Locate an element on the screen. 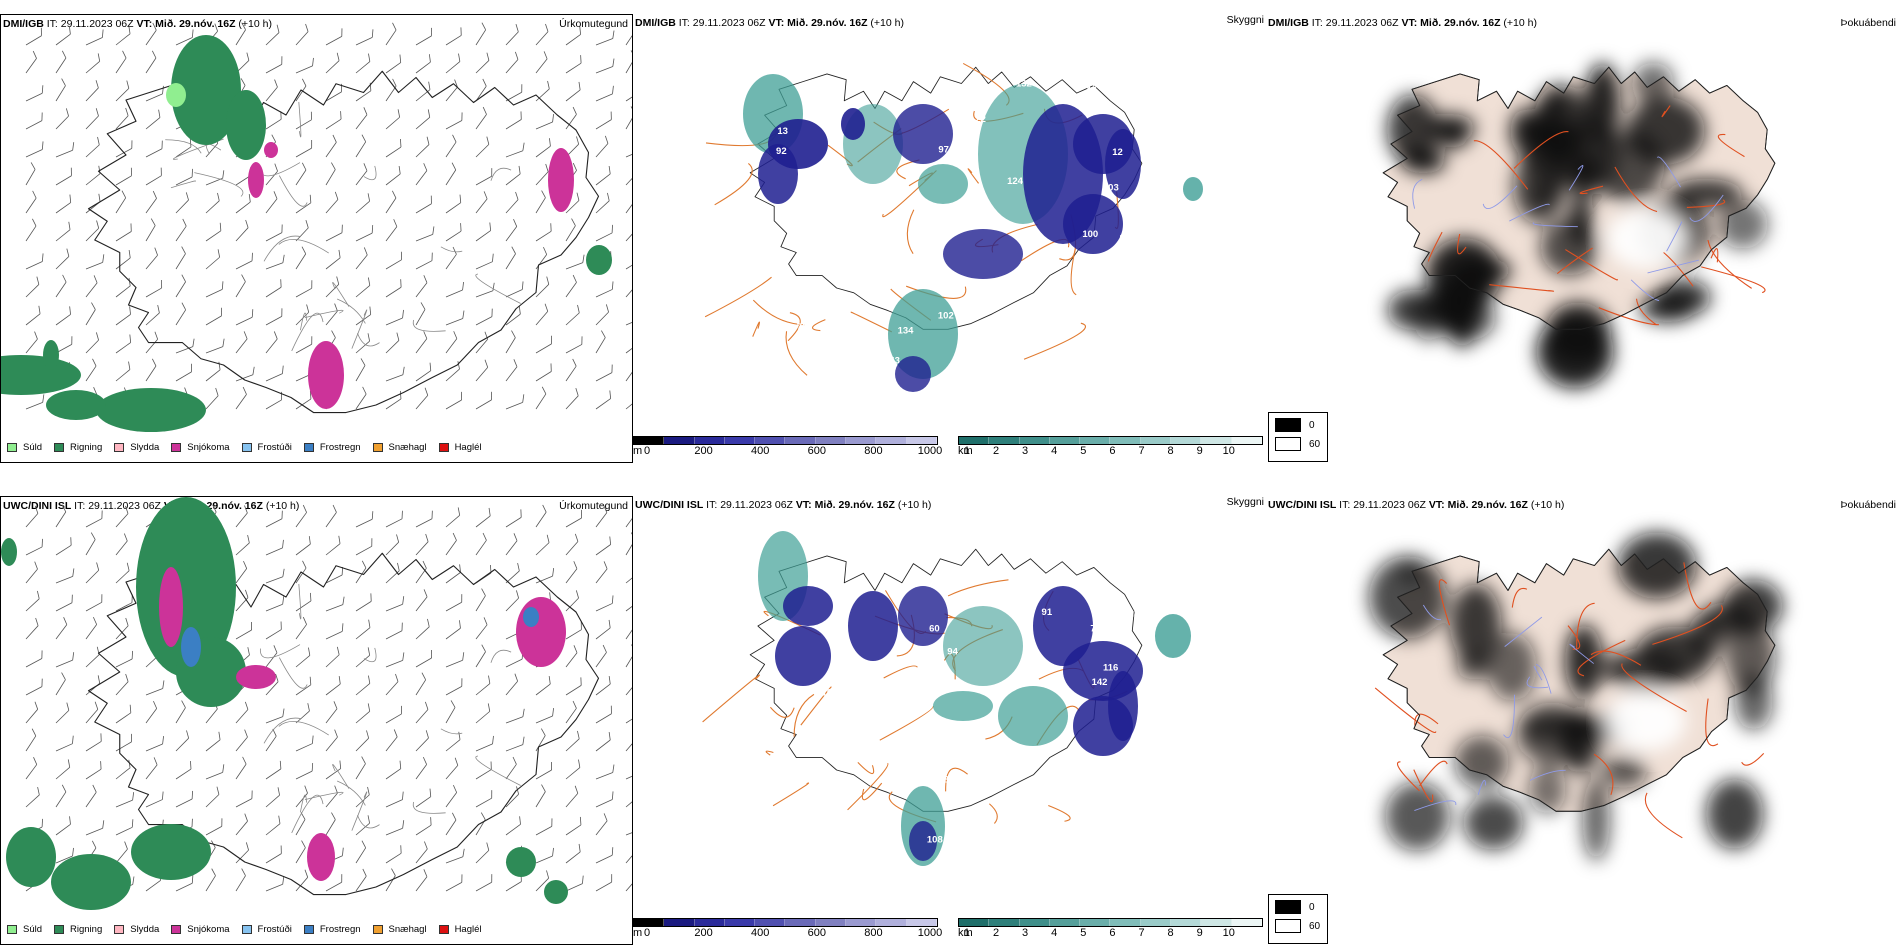  fog-type-label-row1: Þokuábendi is located at coordinates (1868, 23).